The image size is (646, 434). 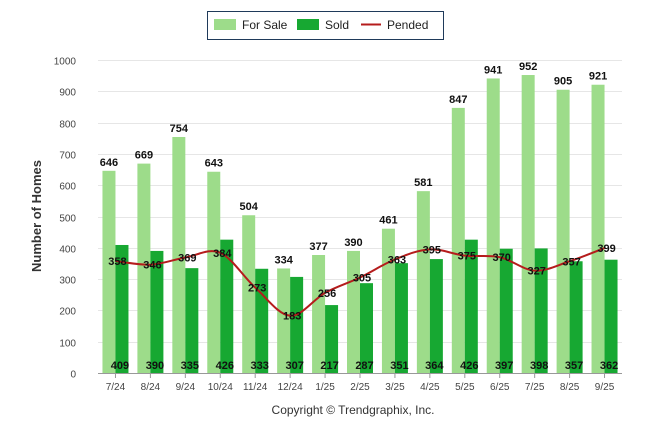 I want to click on label-sold: 390, so click(x=155, y=366).